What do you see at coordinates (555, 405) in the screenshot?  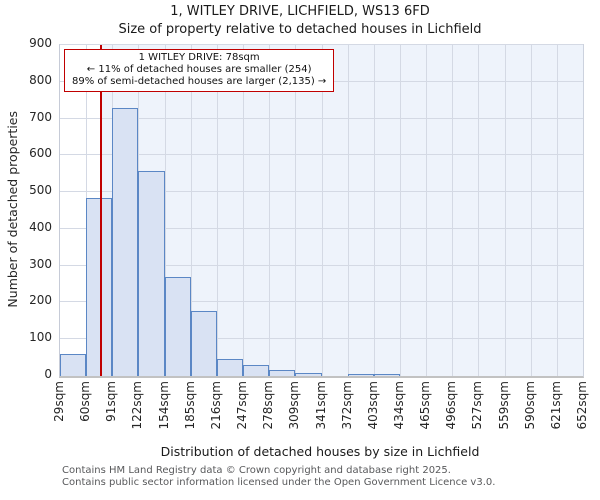 I see `x-tick-label: 621sqm` at bounding box center [555, 405].